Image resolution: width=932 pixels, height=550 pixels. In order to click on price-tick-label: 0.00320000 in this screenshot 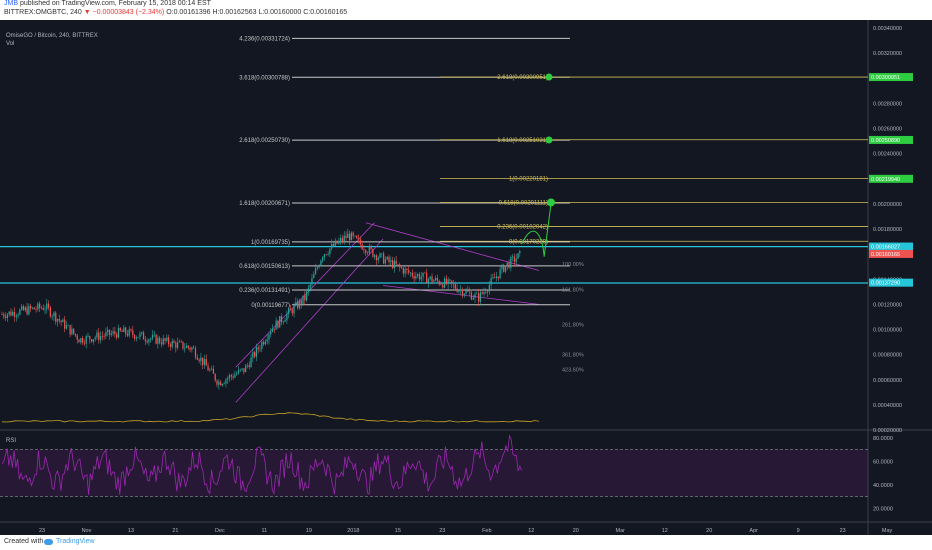, I will do `click(887, 54)`.